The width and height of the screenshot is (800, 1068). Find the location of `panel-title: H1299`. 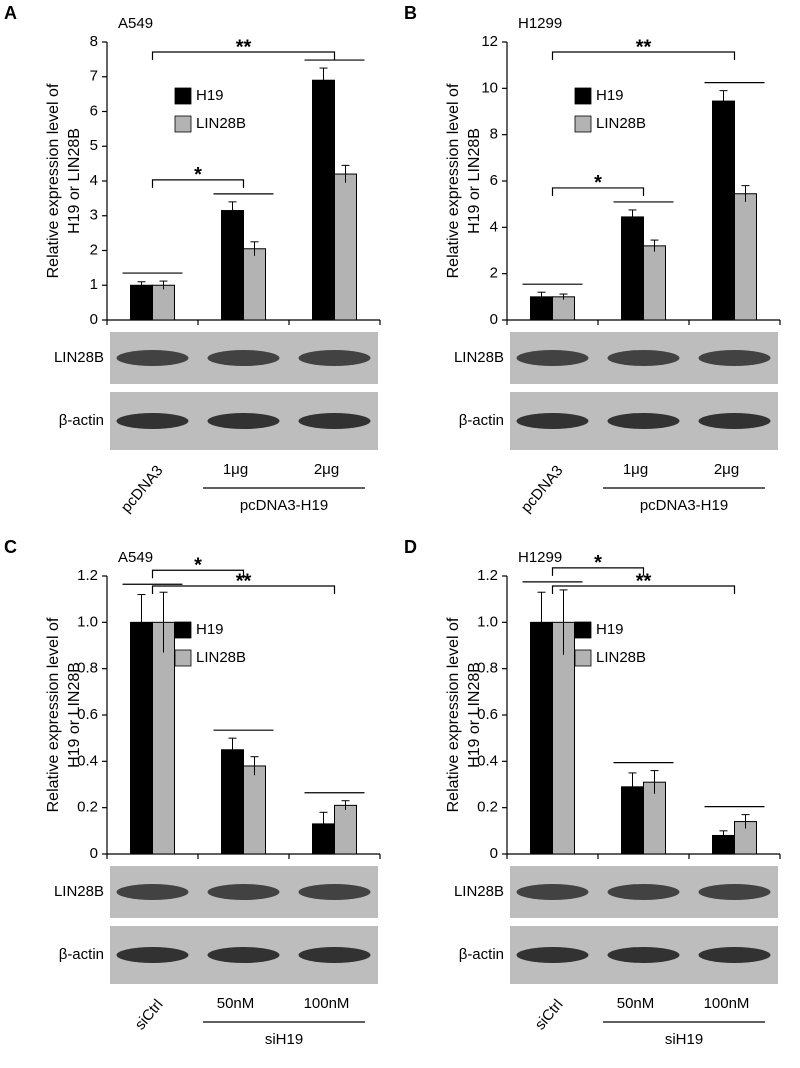

panel-title: H1299 is located at coordinates (540, 557).